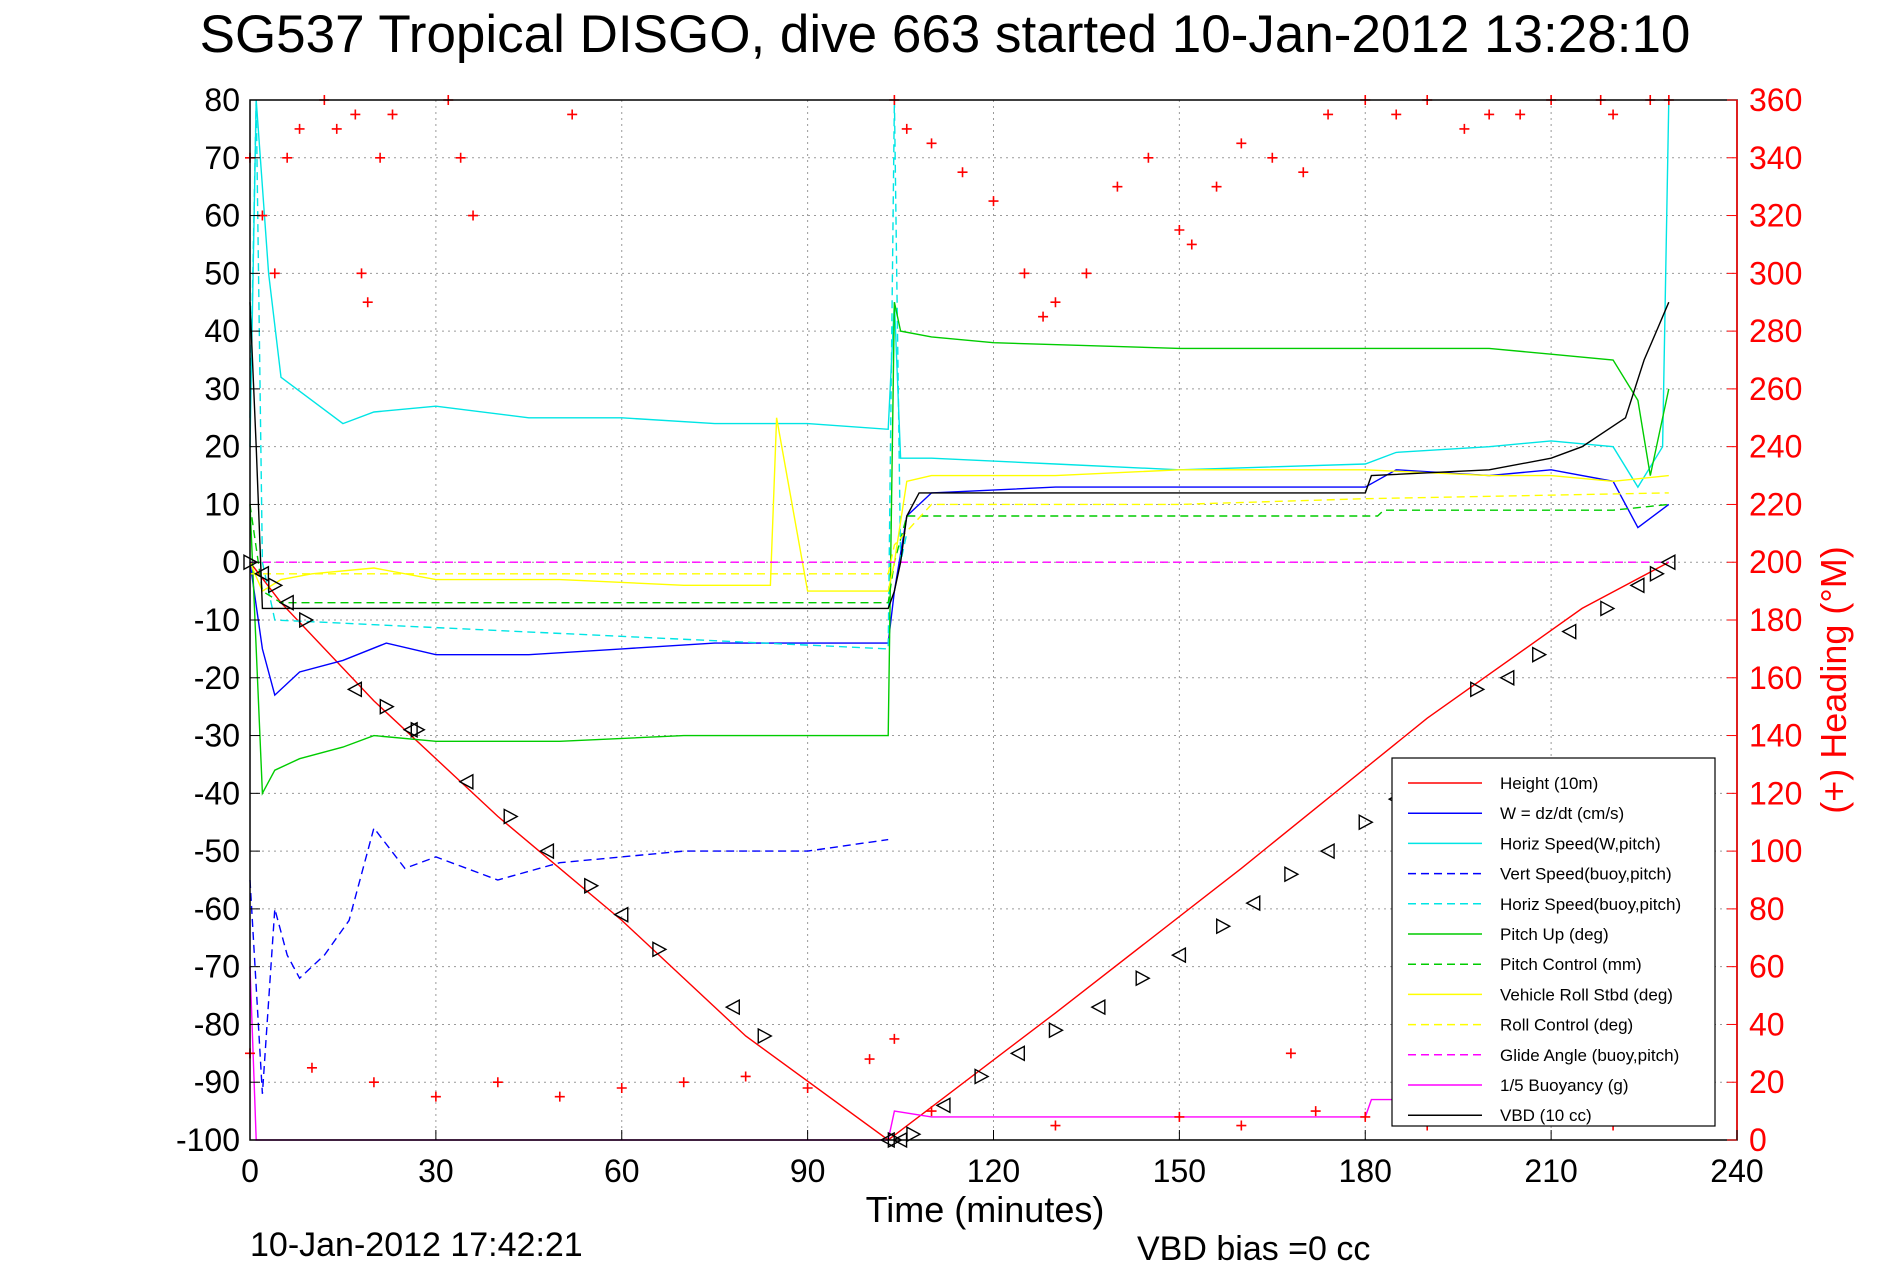 The width and height of the screenshot is (1891, 1262). Describe the element at coordinates (231, 562) in the screenshot. I see `y-tick-label: 0` at that location.